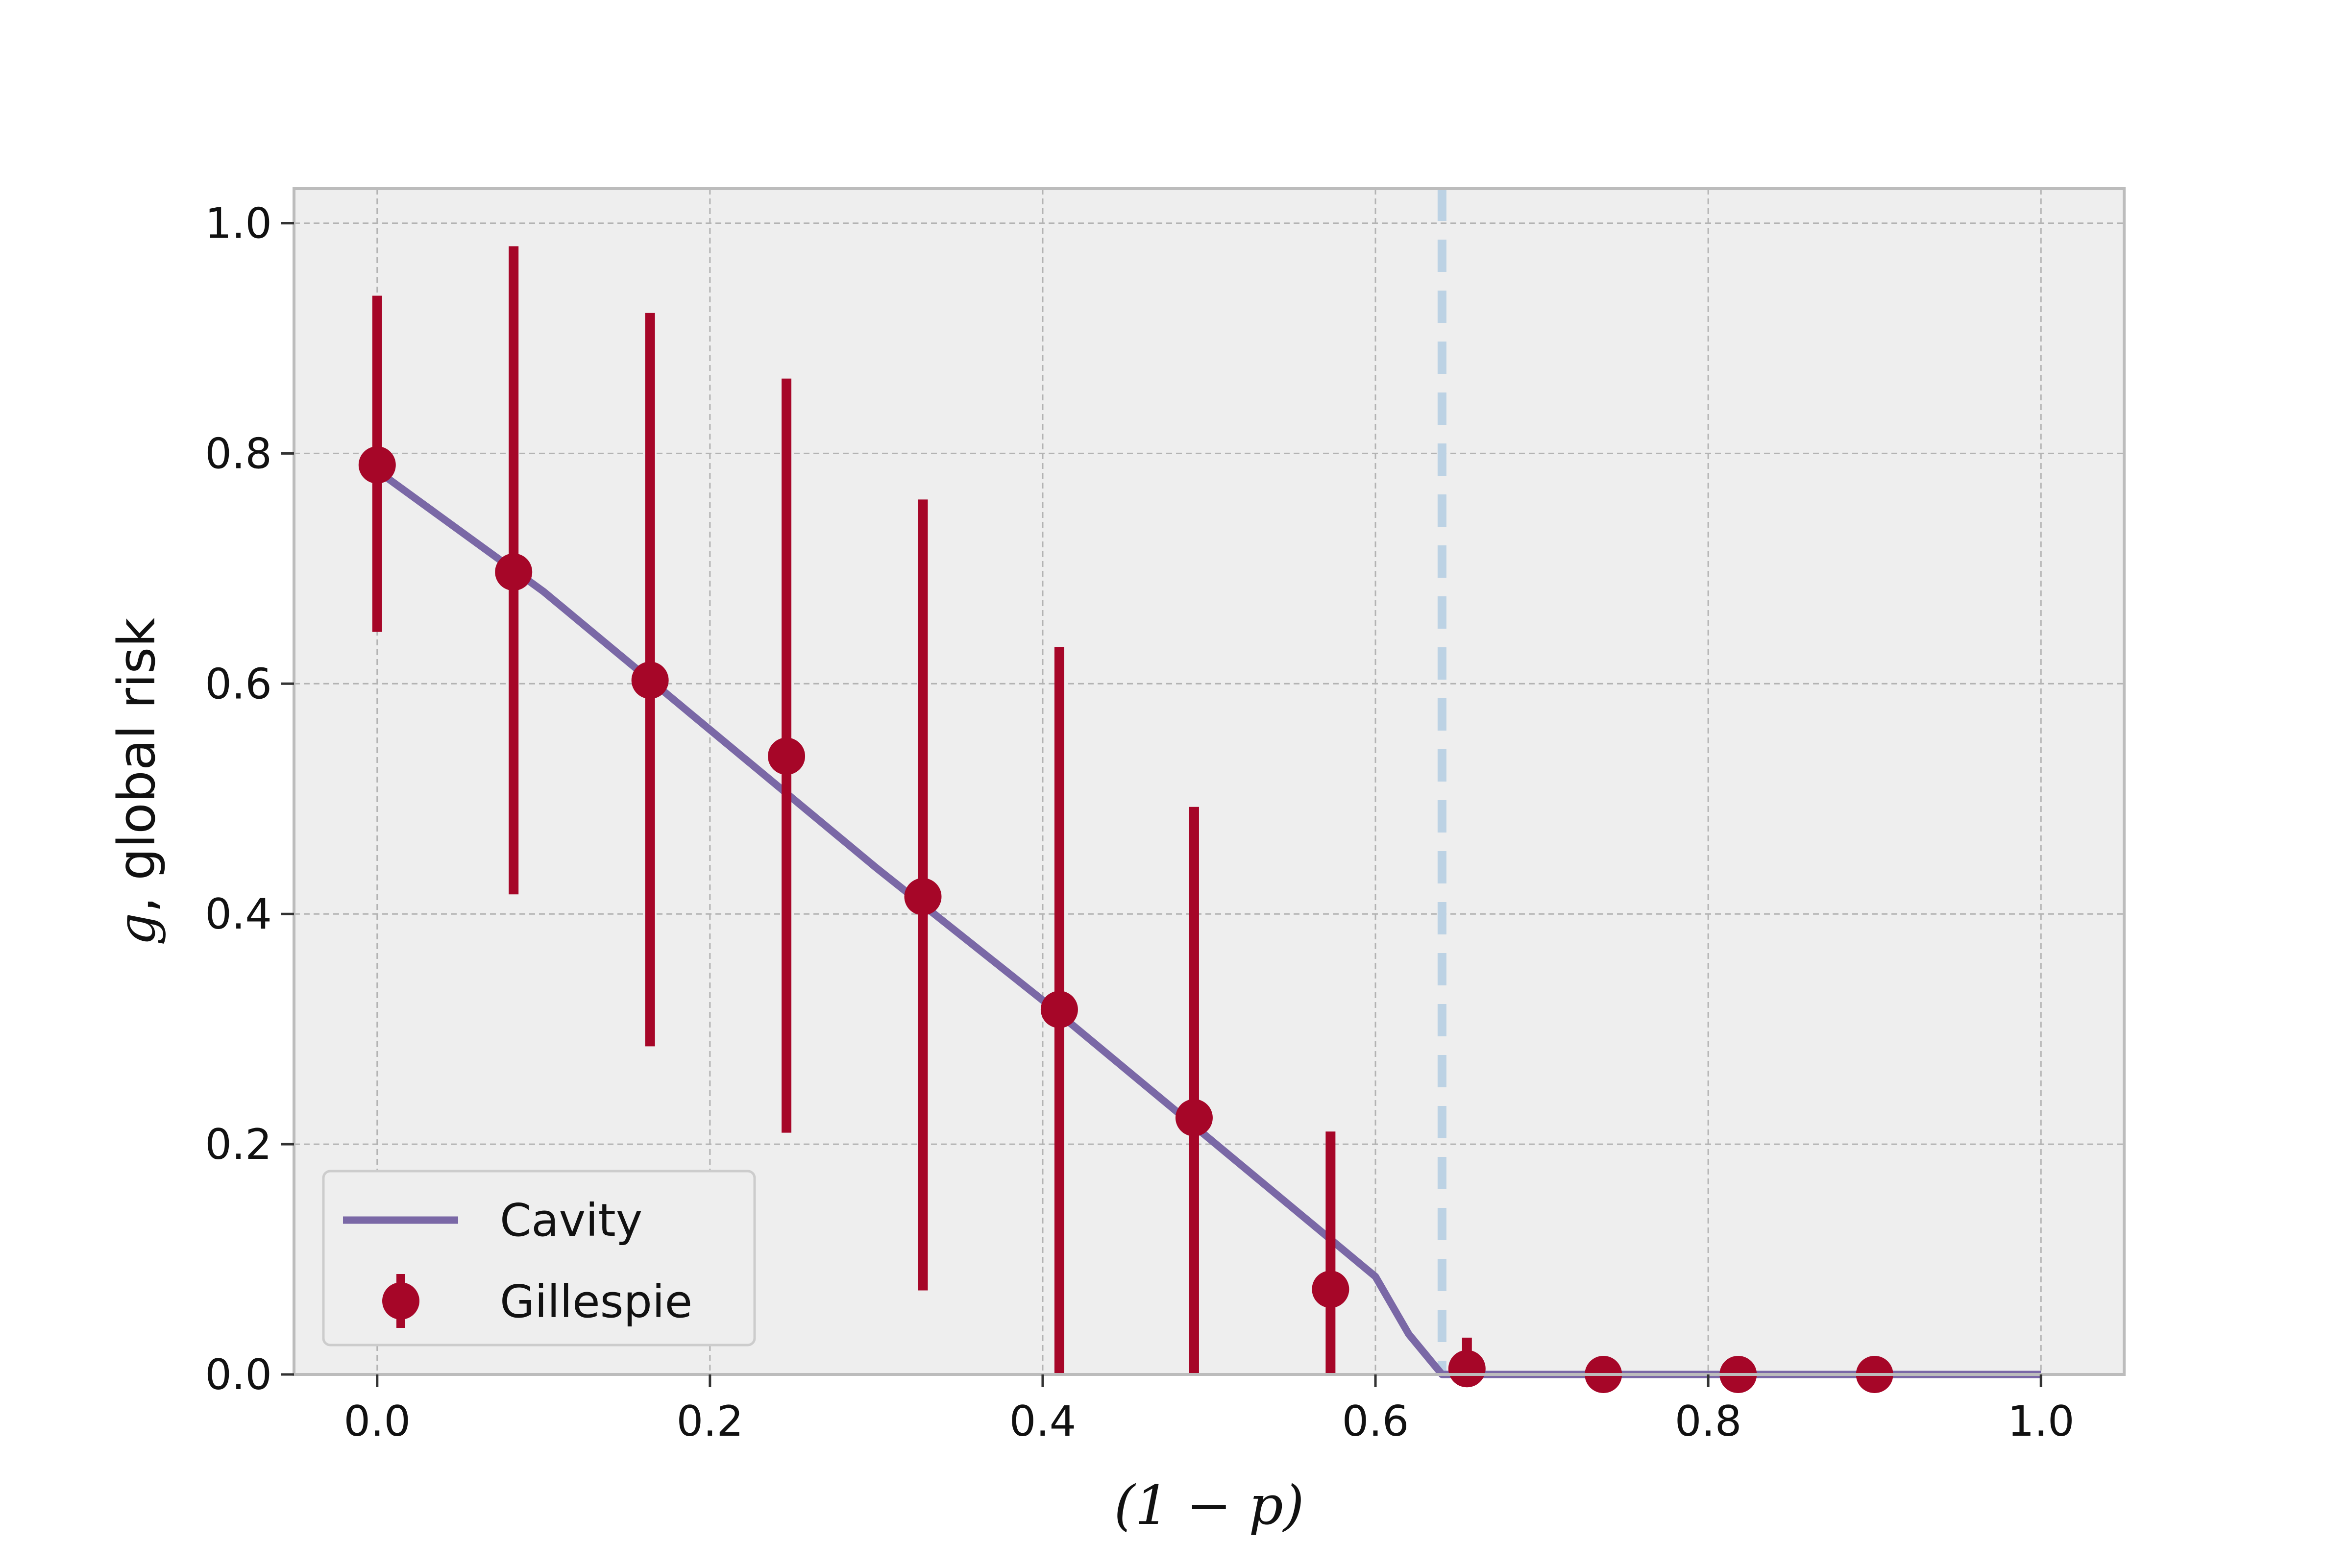 The image size is (2352, 1568). What do you see at coordinates (238, 684) in the screenshot?
I see `y-tick-label: 0.6` at bounding box center [238, 684].